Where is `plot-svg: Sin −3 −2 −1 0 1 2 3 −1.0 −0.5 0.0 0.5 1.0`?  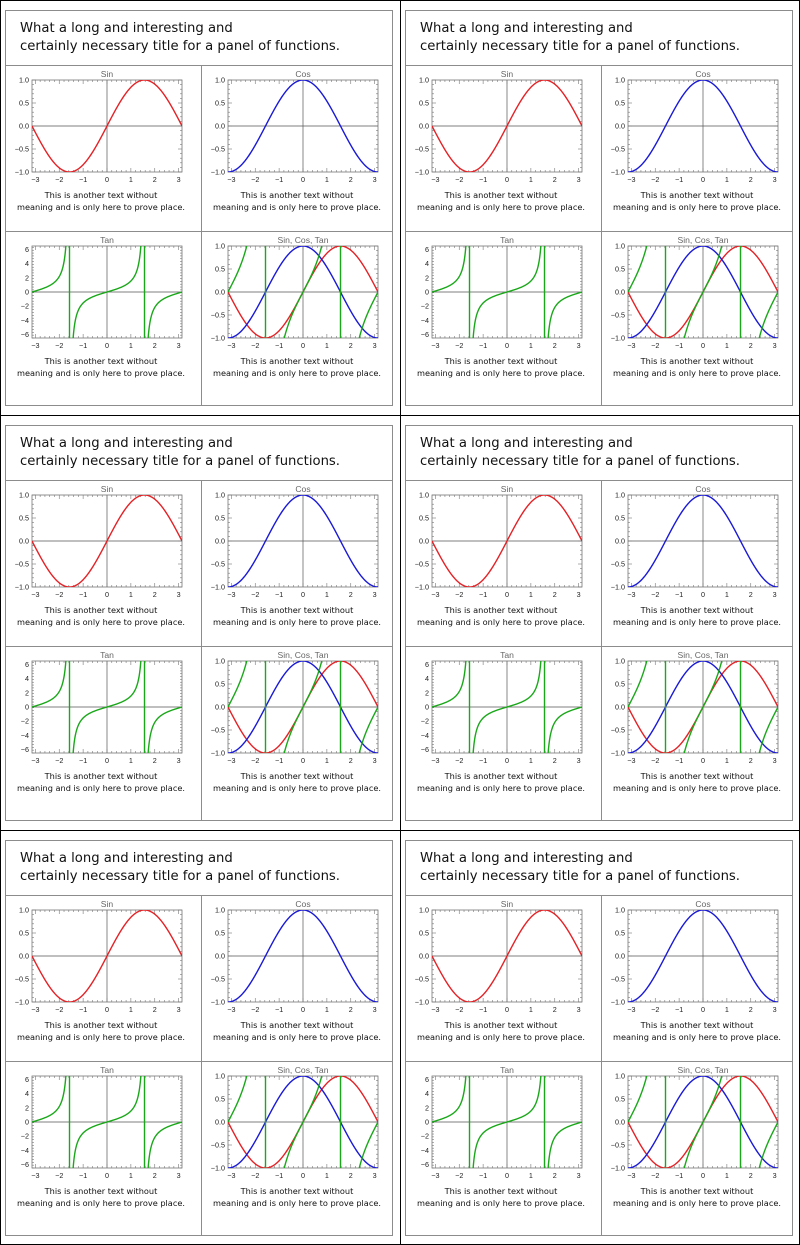 plot-svg: Sin −3 −2 −1 0 1 2 3 −1.0 −0.5 0.0 0.5 1.0 is located at coordinates (499, 126).